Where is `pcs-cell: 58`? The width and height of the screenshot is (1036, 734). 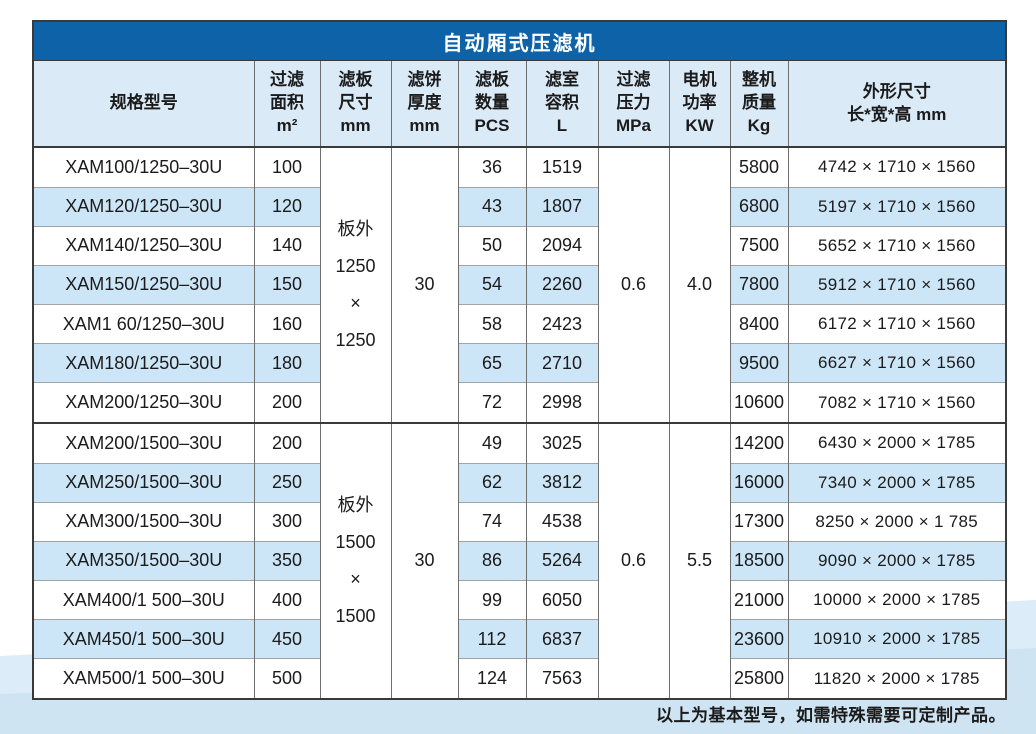
pcs-cell: 58 is located at coordinates (491, 324).